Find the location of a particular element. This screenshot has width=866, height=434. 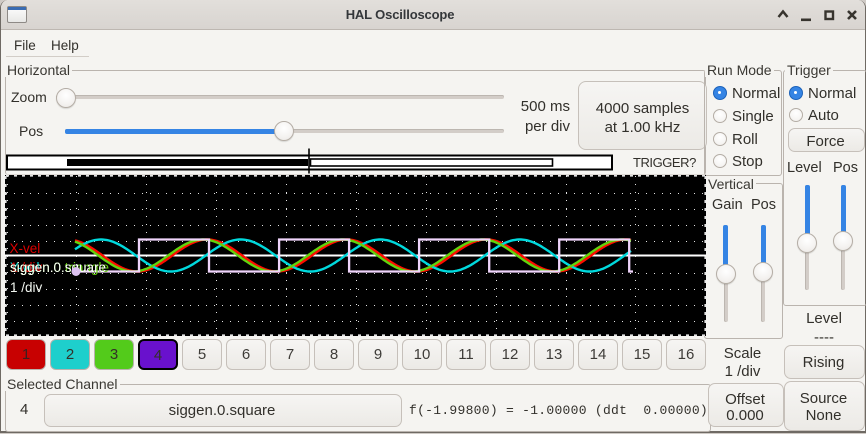

svg-text: Y-vel is located at coordinates (25, 267).